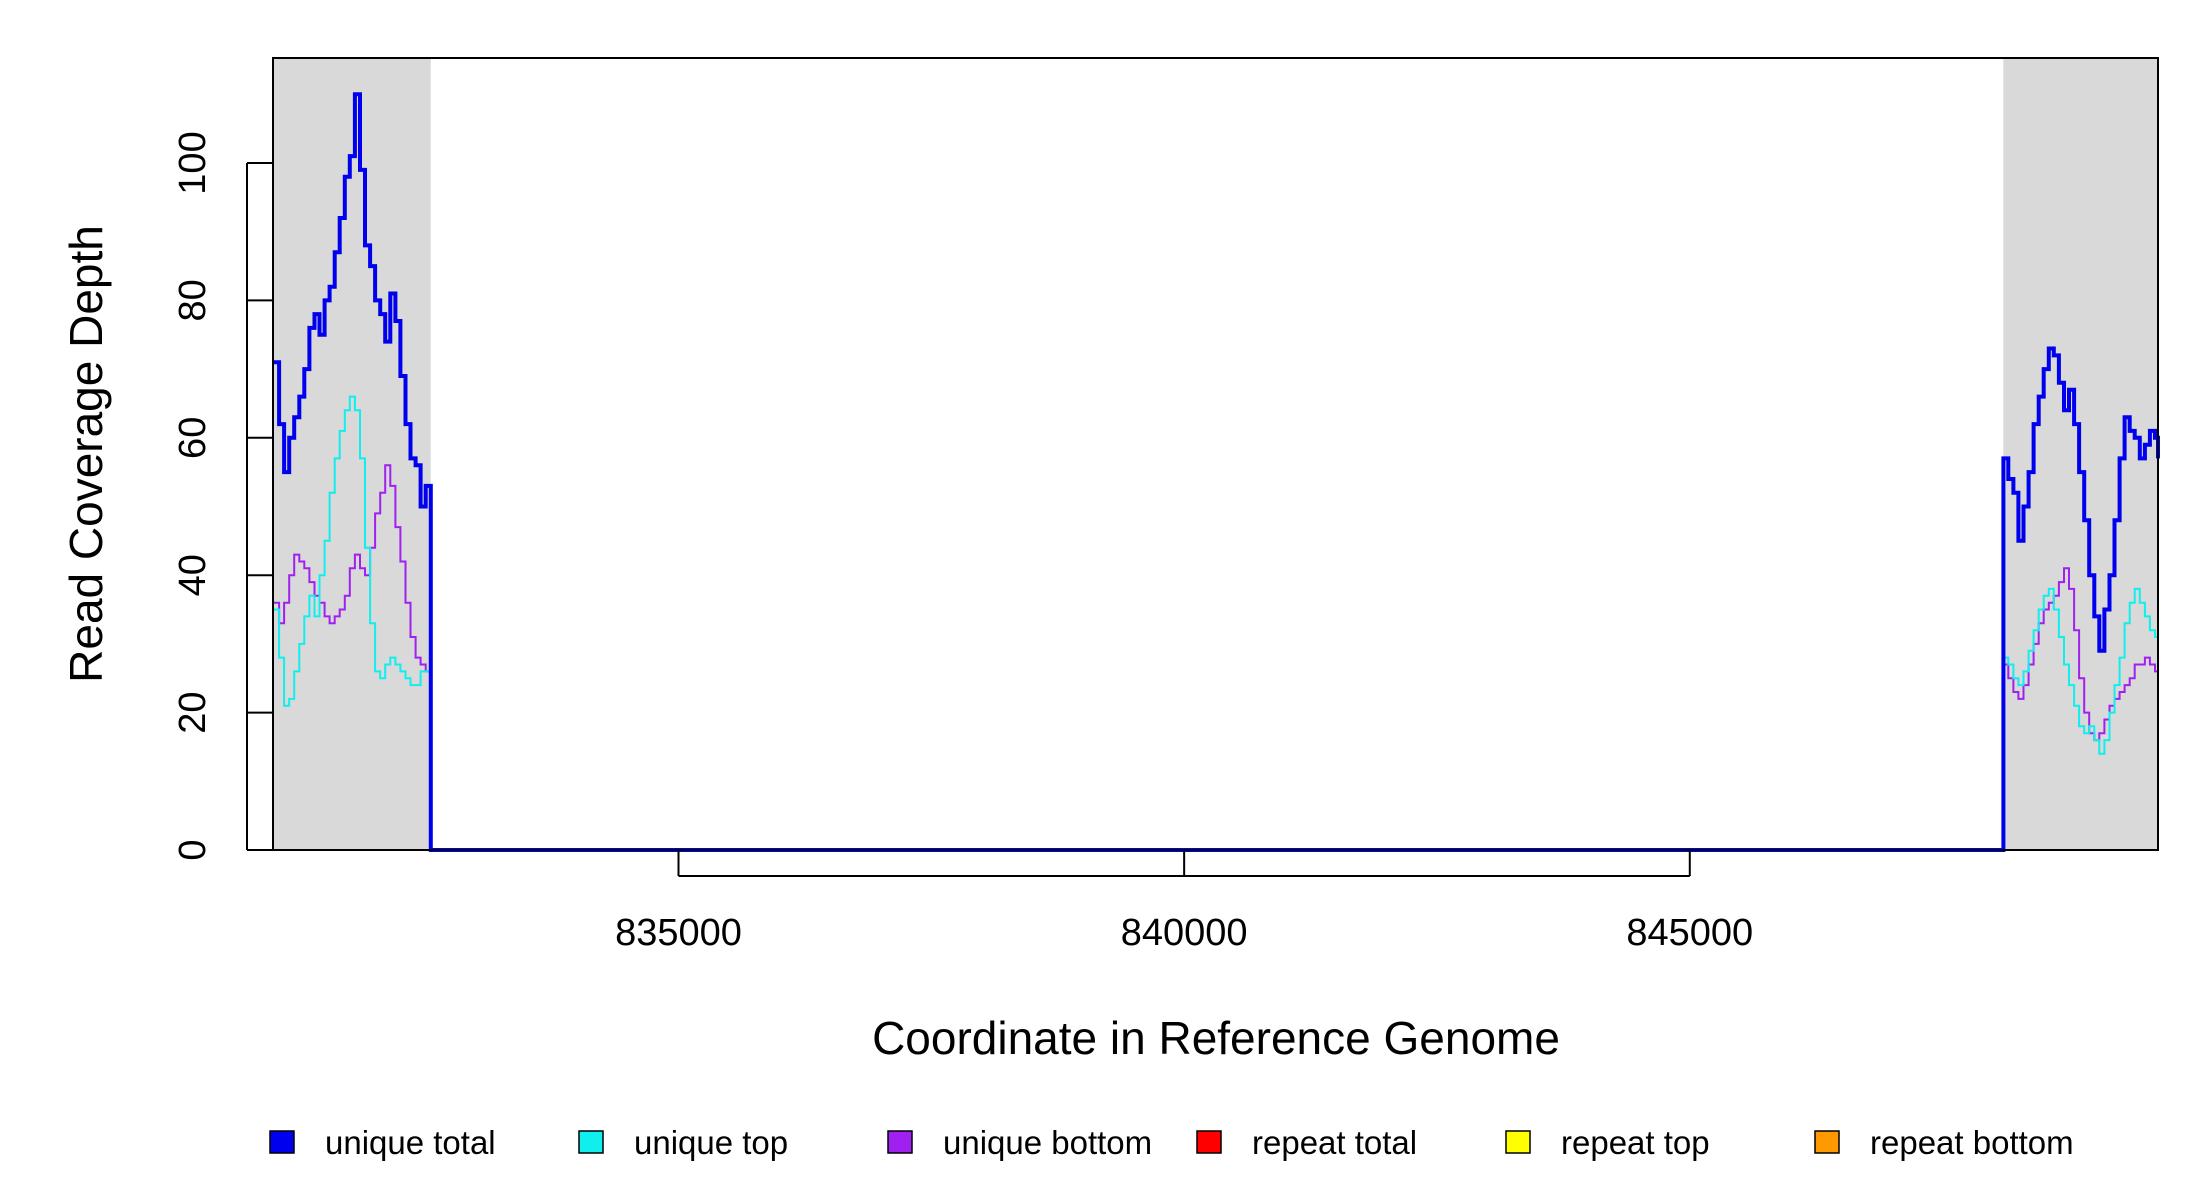  Describe the element at coordinates (282, 1142) in the screenshot. I see `legend-swatch-unique-total` at that location.